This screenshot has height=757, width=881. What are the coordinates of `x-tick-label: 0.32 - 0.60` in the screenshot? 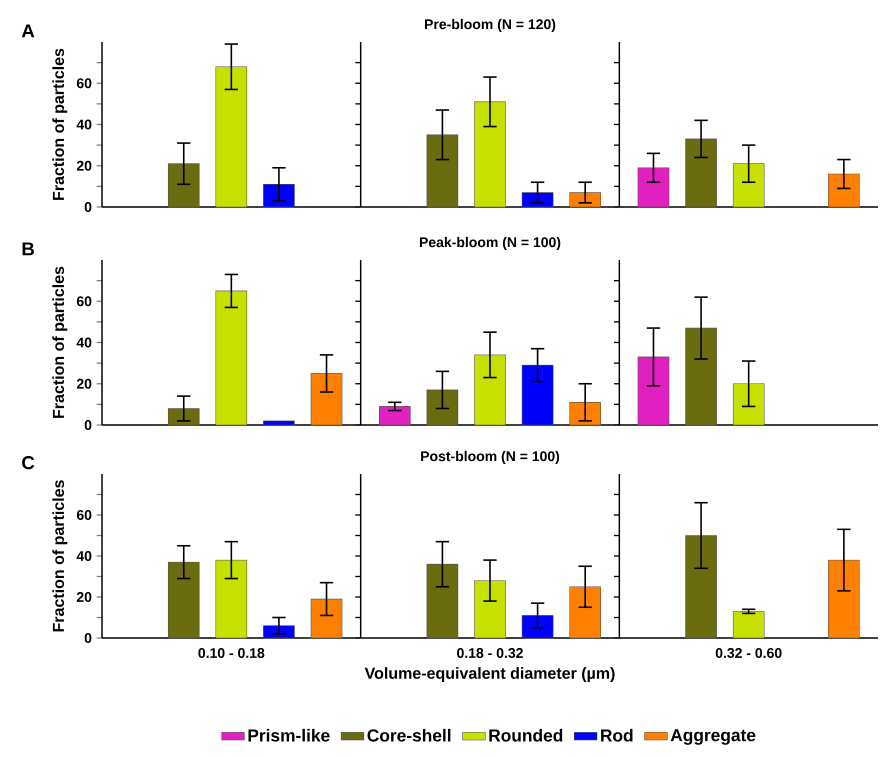 It's located at (749, 653).